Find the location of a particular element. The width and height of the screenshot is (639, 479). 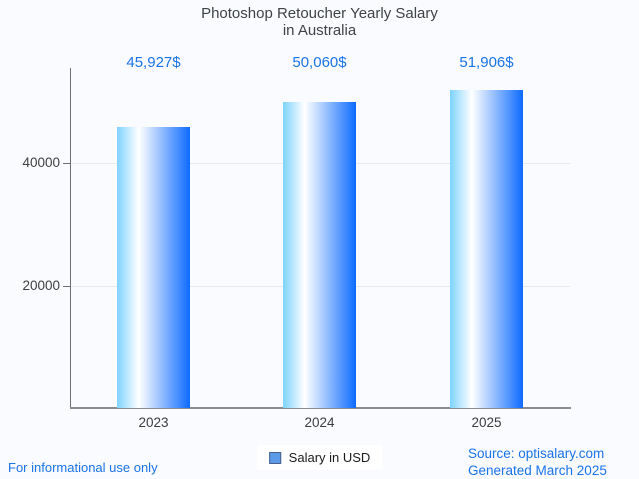

chart-title-line2: in Australia is located at coordinates (319, 30).